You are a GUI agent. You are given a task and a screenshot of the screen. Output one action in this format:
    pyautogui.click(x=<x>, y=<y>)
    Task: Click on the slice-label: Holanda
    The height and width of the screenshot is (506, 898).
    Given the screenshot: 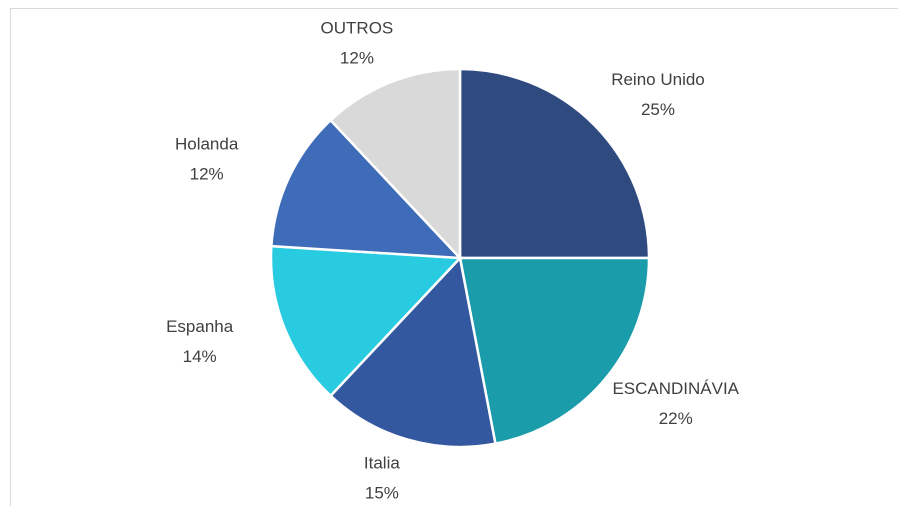 What is the action you would take?
    pyautogui.click(x=207, y=144)
    